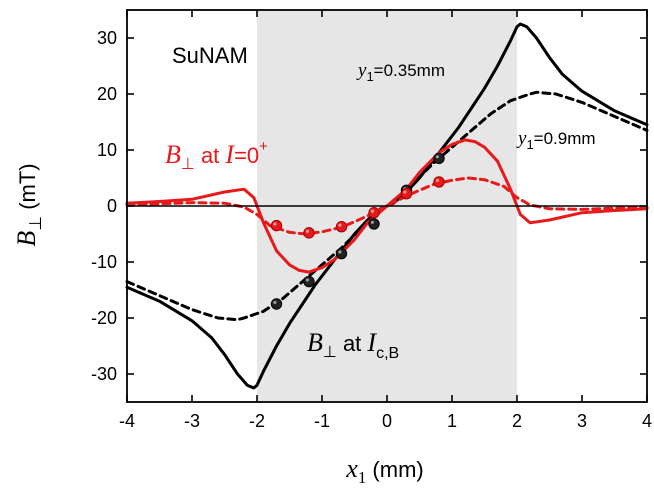  What do you see at coordinates (192, 421) in the screenshot?
I see `x-tick-label: -3` at bounding box center [192, 421].